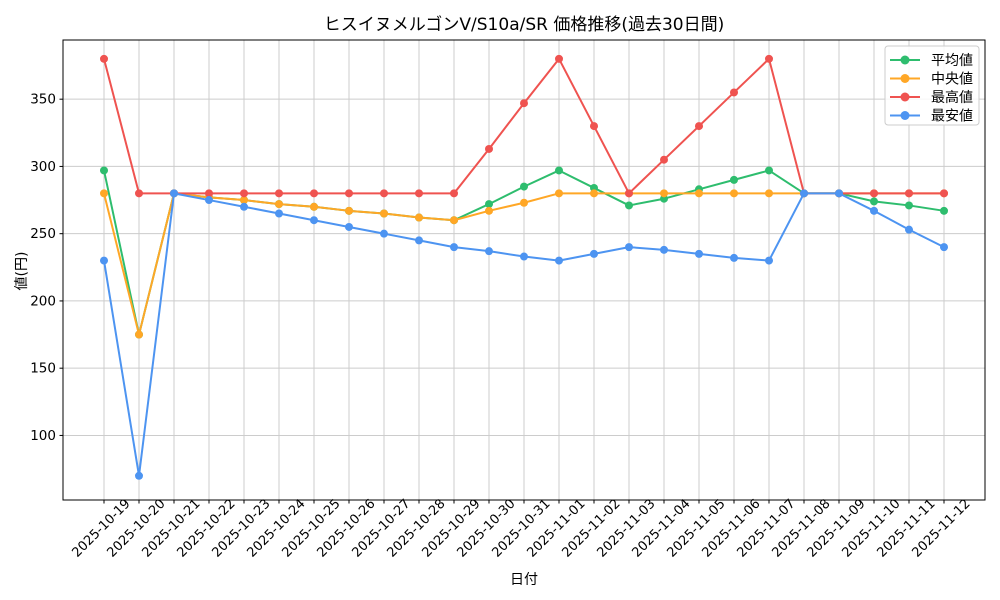 The height and width of the screenshot is (600, 1000). Describe the element at coordinates (43, 234) in the screenshot. I see `y-tick-label: 250` at that location.